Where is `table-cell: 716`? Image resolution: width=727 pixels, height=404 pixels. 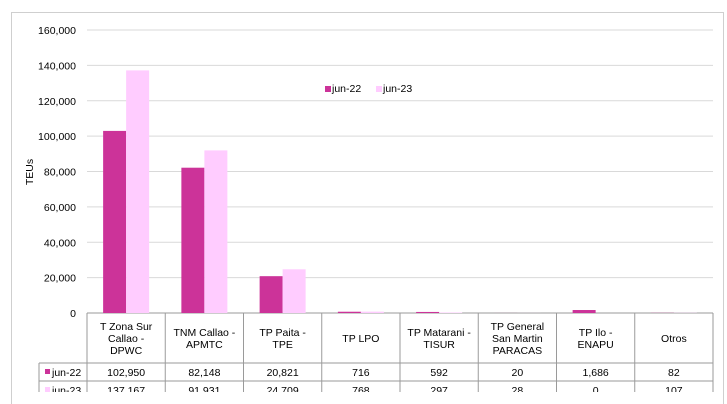
table-cell: 716 is located at coordinates (361, 373).